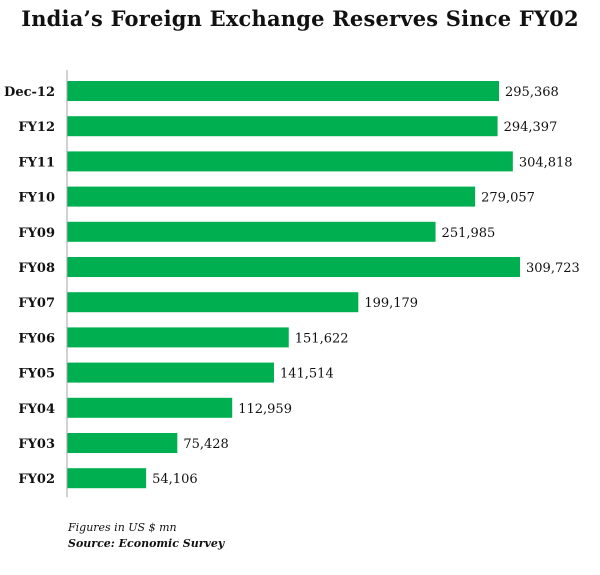  What do you see at coordinates (36, 268) in the screenshot?
I see `category-label-fy08: FY08` at bounding box center [36, 268].